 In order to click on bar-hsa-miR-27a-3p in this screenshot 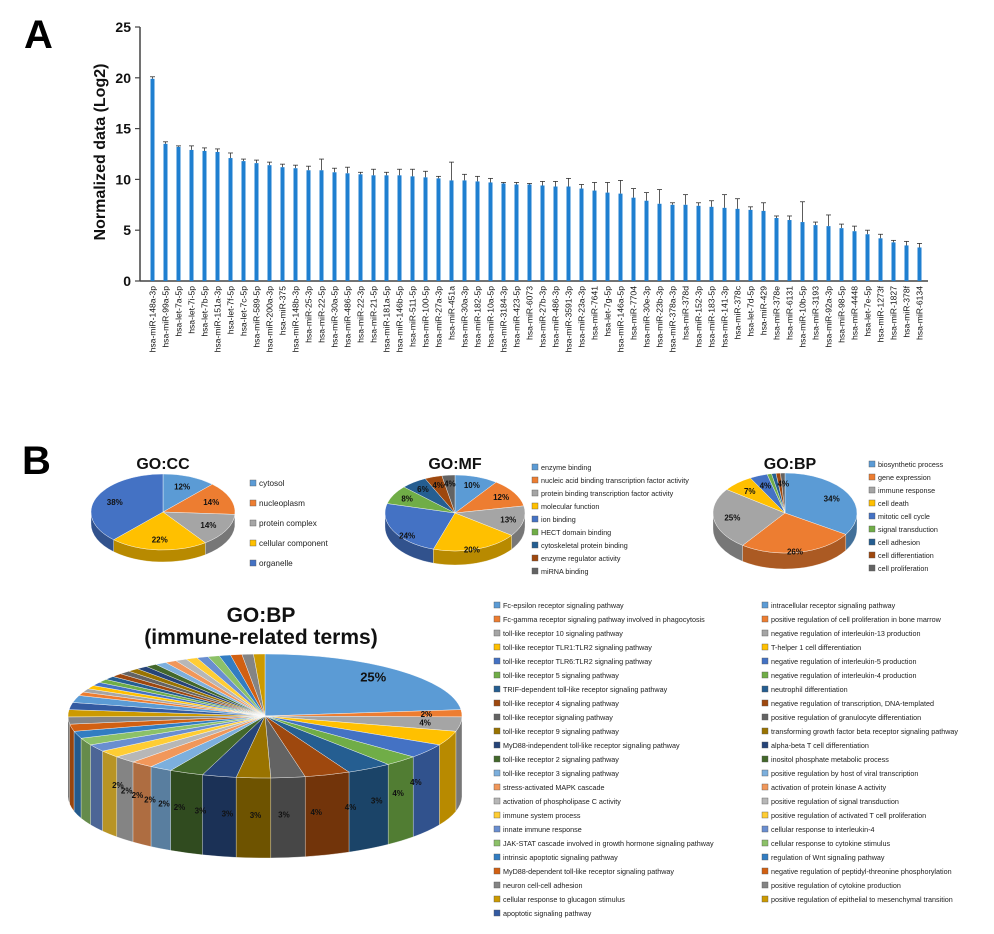, I will do `click(438, 229)`.